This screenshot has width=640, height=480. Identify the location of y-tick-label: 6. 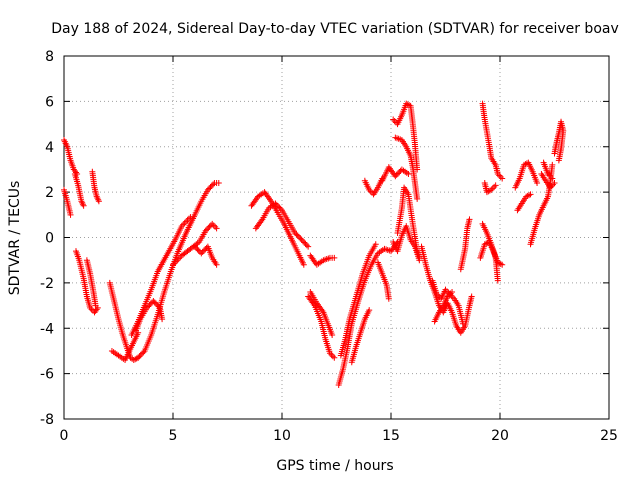
(49, 102).